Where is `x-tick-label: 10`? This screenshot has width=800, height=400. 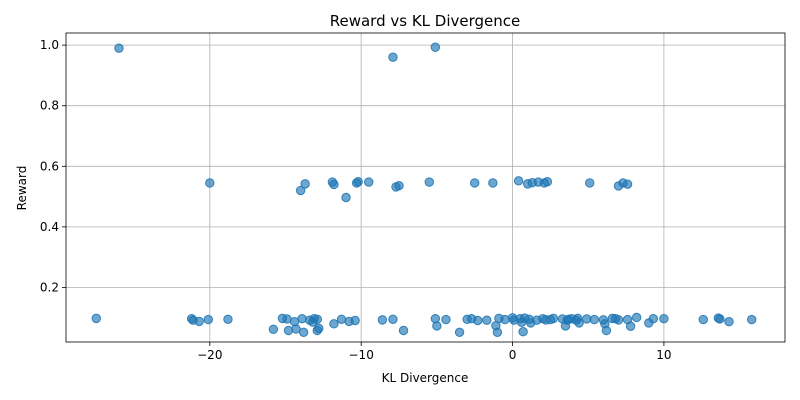 x-tick-label: 10 is located at coordinates (663, 355).